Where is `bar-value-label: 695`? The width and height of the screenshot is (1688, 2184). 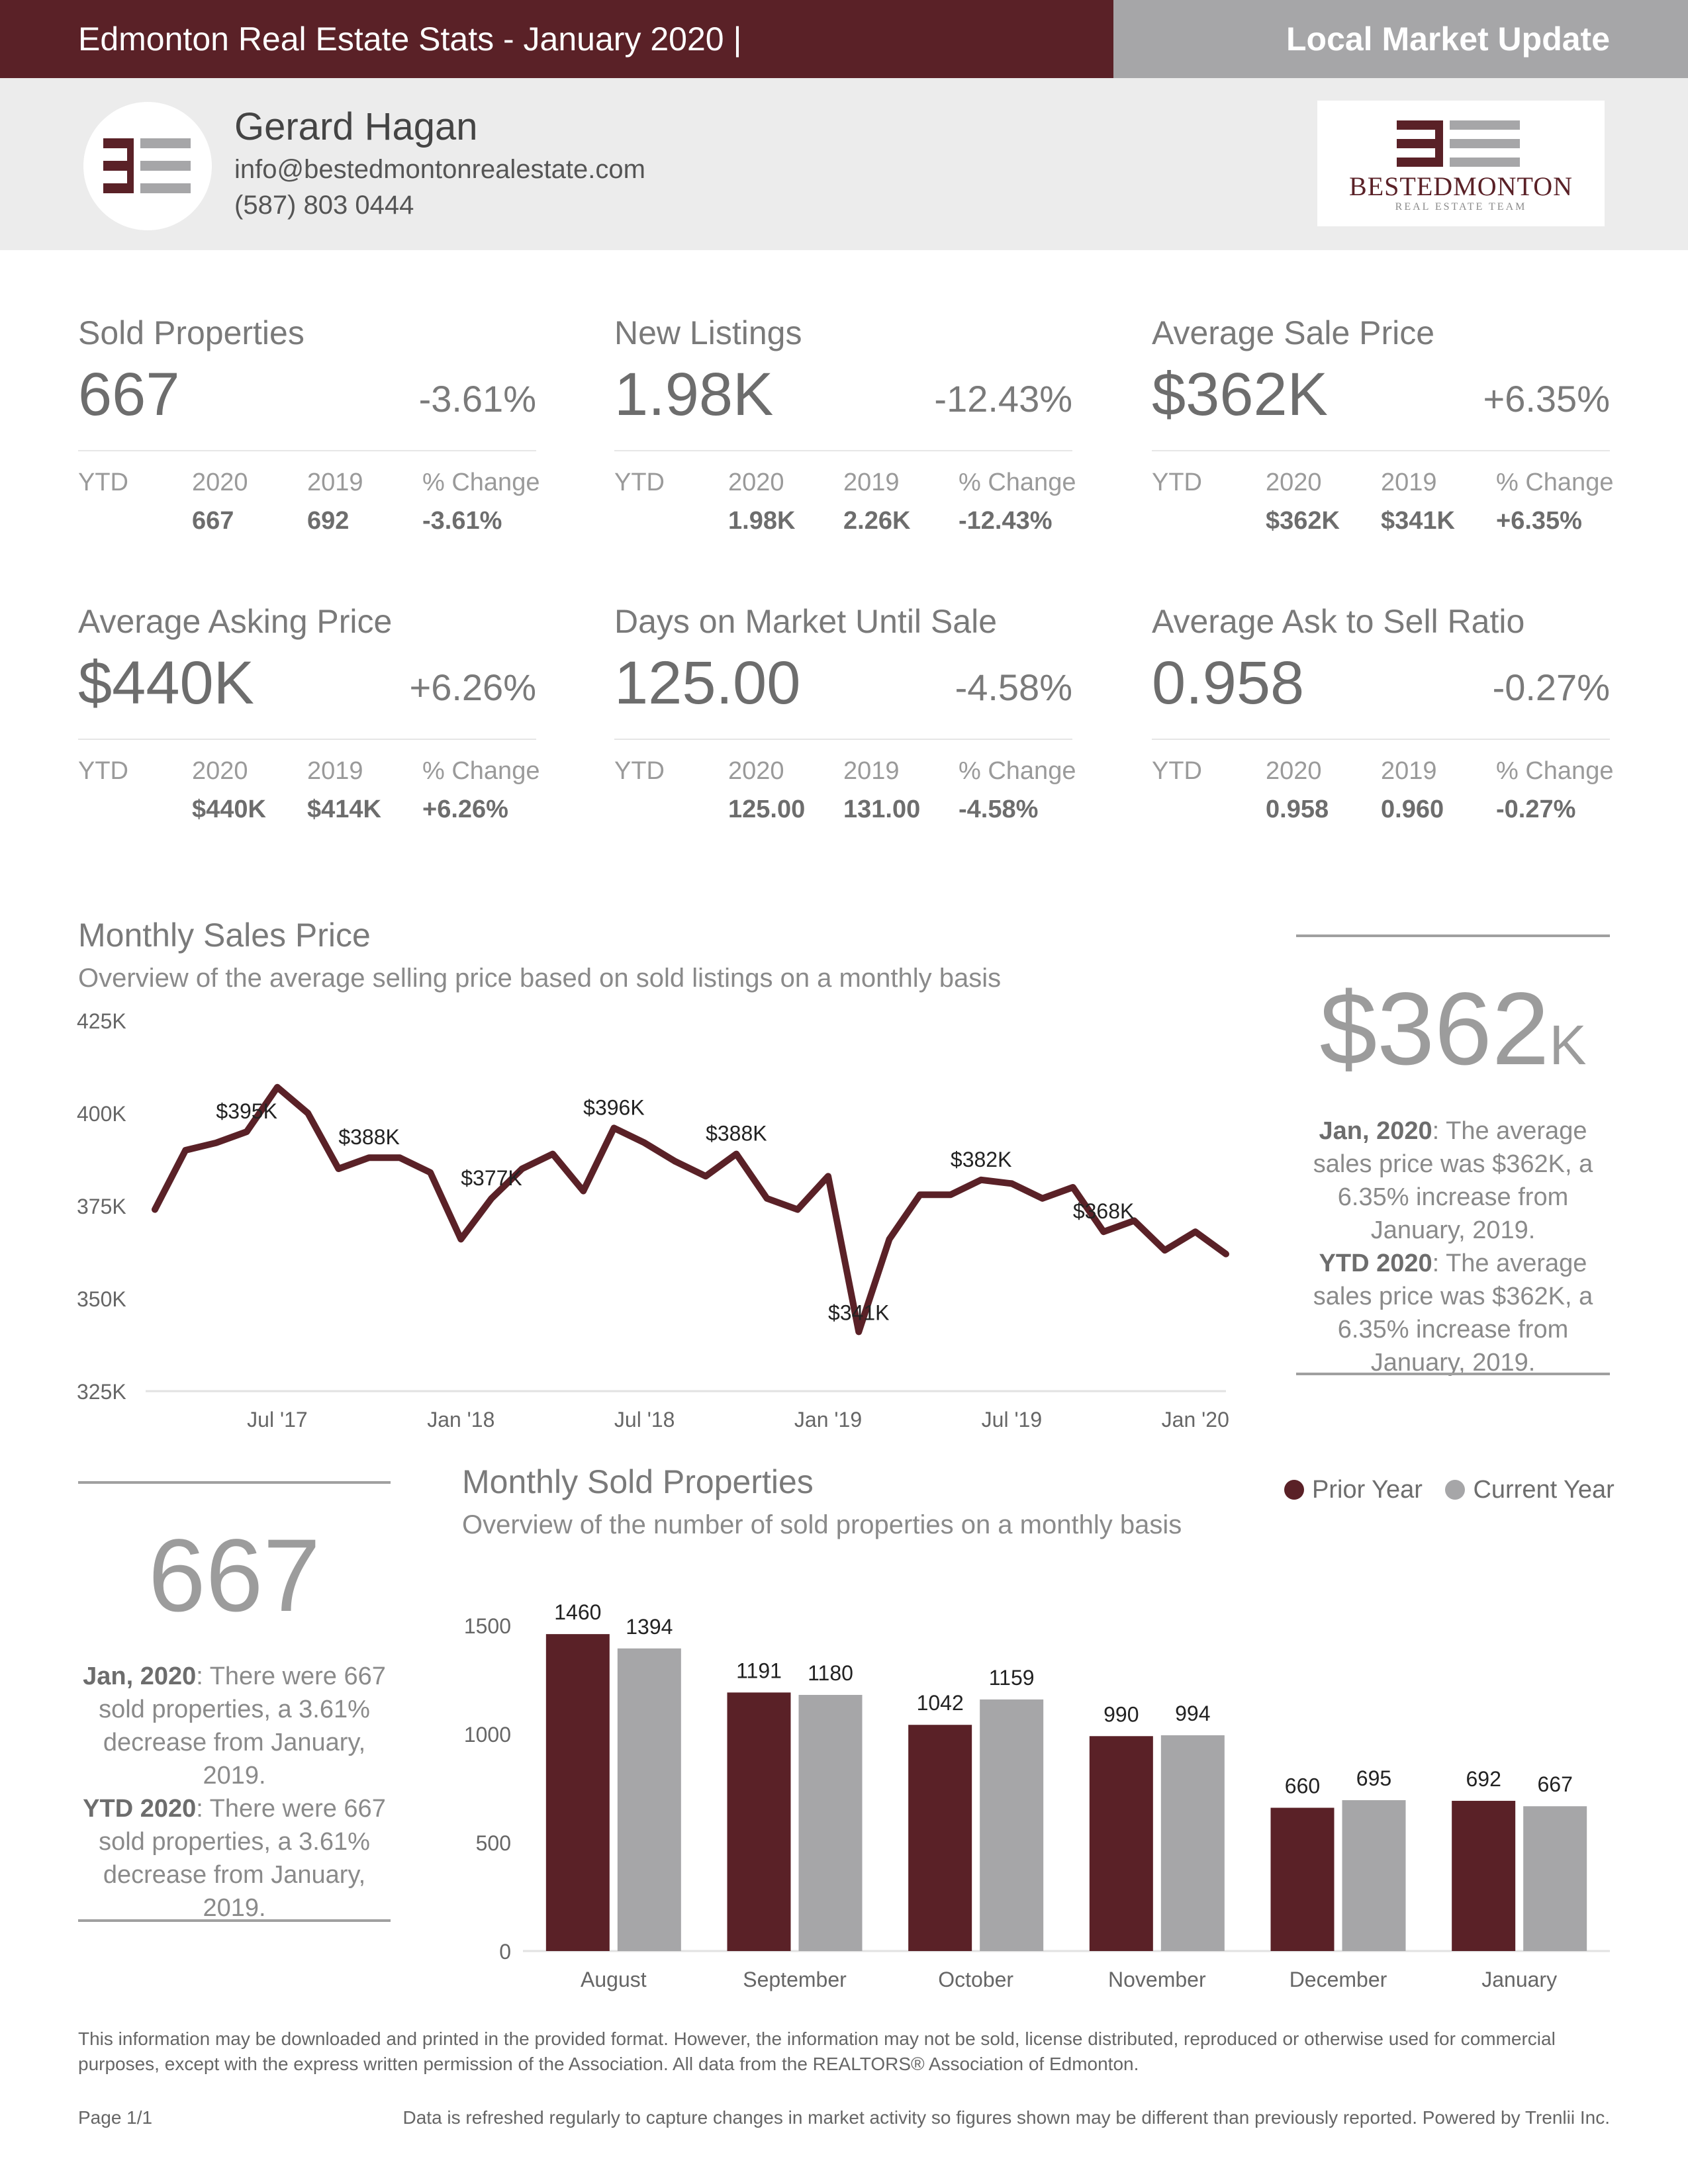
bar-value-label: 695 is located at coordinates (1373, 1778).